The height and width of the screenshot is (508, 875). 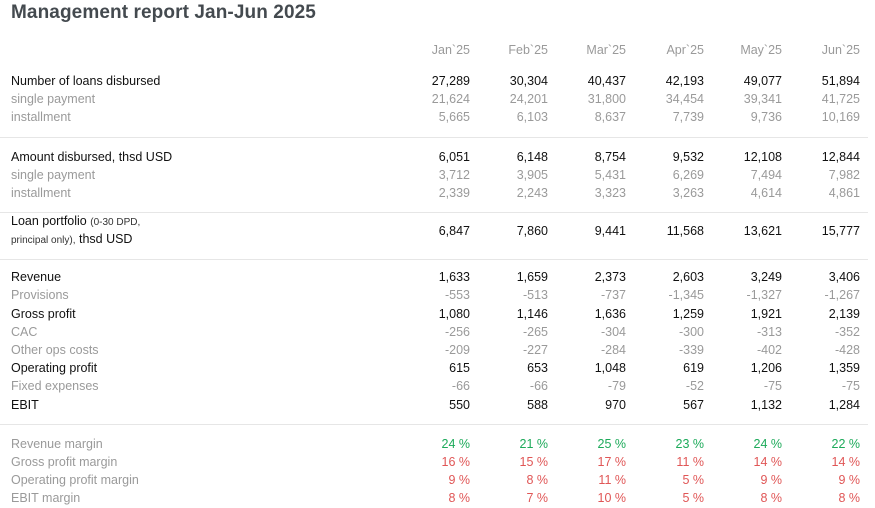 What do you see at coordinates (612, 480) in the screenshot?
I see `margin-value: 11 %` at bounding box center [612, 480].